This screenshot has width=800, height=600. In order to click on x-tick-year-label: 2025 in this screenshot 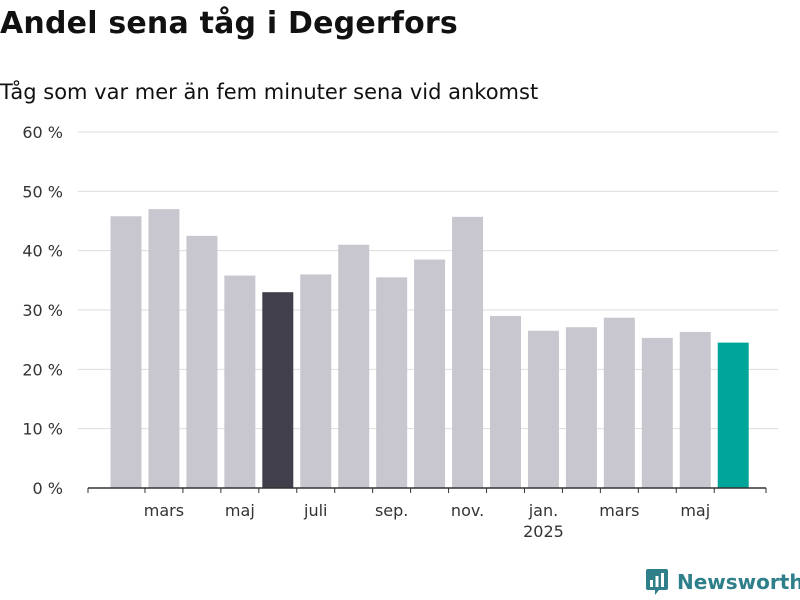, I will do `click(543, 531)`.